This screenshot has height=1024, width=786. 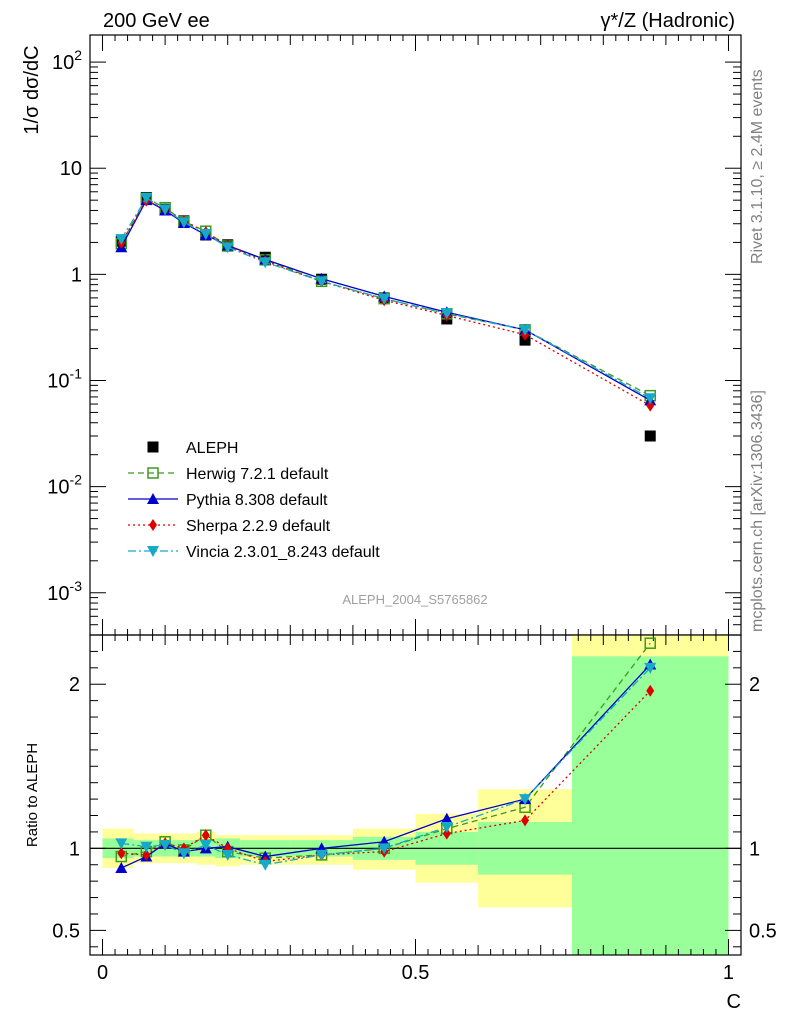 I want to click on ratio-y-tick-label-right: 2, so click(x=754, y=685).